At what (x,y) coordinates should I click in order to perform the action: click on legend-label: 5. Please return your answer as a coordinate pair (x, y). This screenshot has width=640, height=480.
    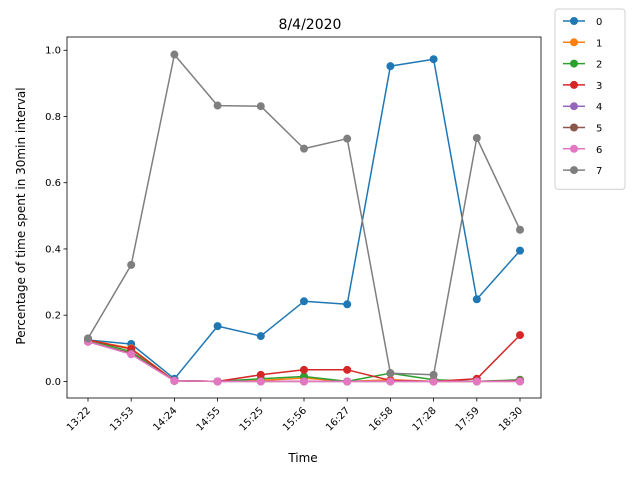
    Looking at the image, I should click on (599, 129).